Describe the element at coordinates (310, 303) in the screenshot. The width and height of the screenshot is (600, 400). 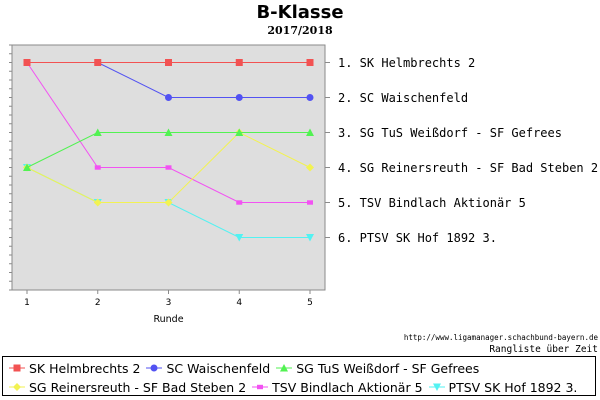
I see `x-tick-label: 5` at that location.